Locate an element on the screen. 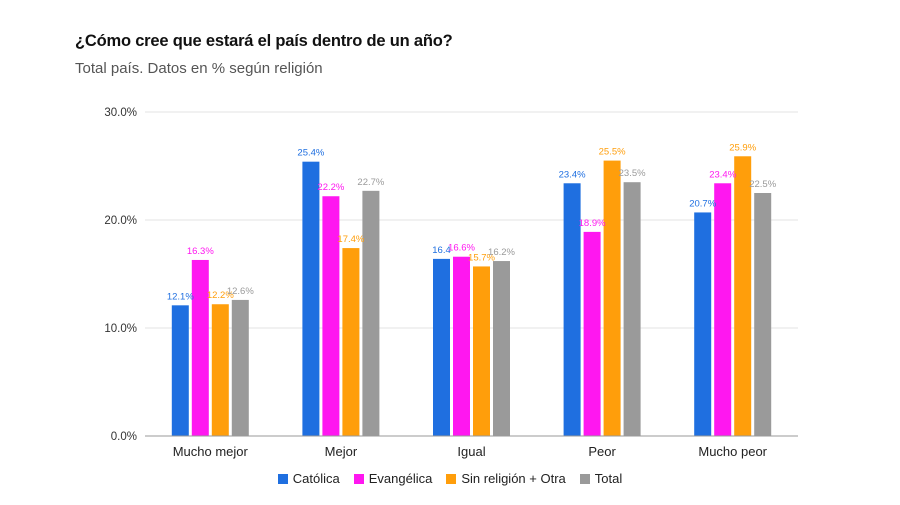  y-tick-label: 0.0% is located at coordinates (124, 437).